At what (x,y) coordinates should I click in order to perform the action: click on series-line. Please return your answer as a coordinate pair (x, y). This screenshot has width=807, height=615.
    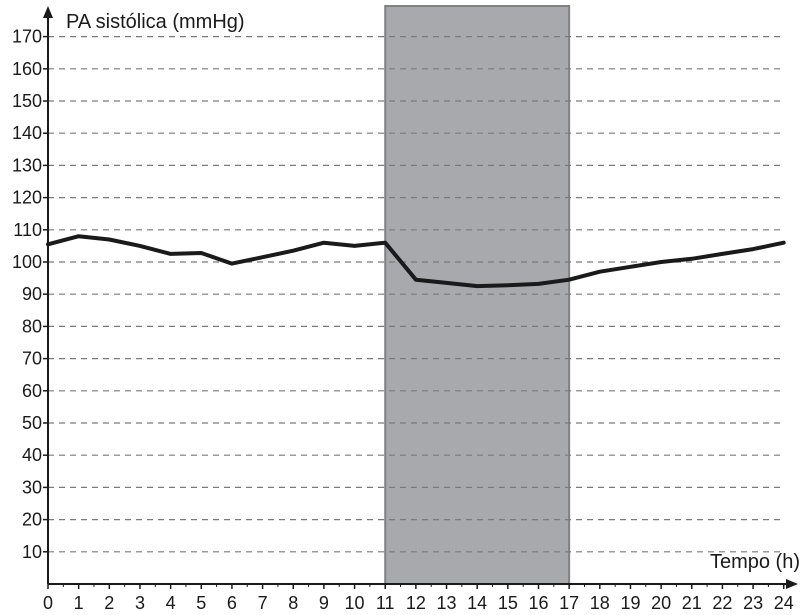
    Looking at the image, I should click on (416, 261).